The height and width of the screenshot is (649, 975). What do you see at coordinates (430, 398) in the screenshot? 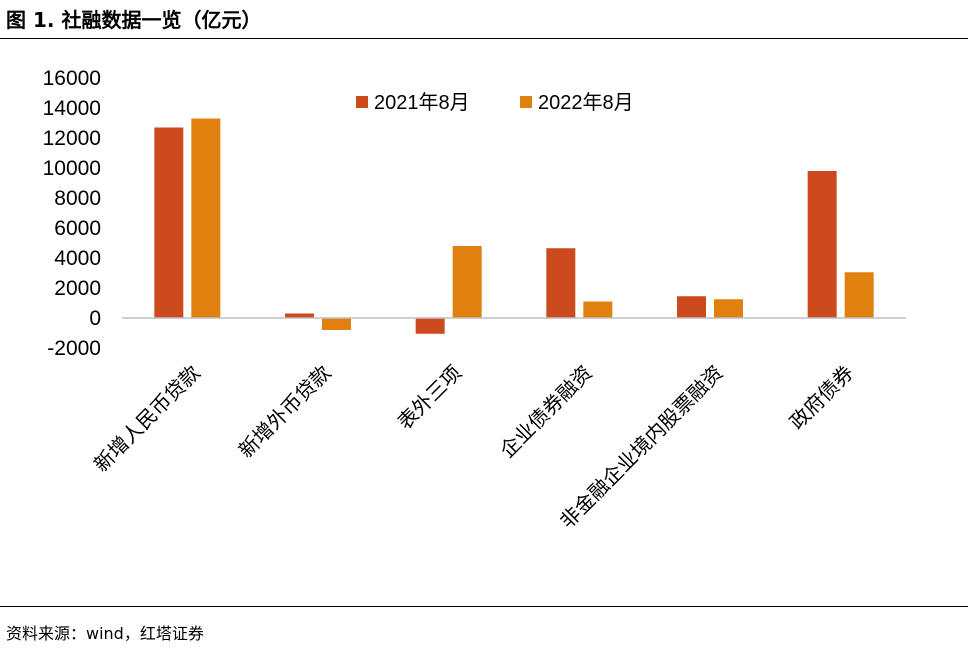
I see `category-label: 表外三项` at bounding box center [430, 398].